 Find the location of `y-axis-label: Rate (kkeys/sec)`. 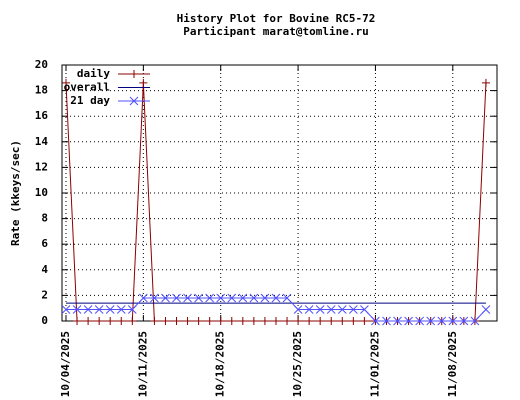

y-axis-label: Rate (kkeys/sec) is located at coordinates (15, 193).